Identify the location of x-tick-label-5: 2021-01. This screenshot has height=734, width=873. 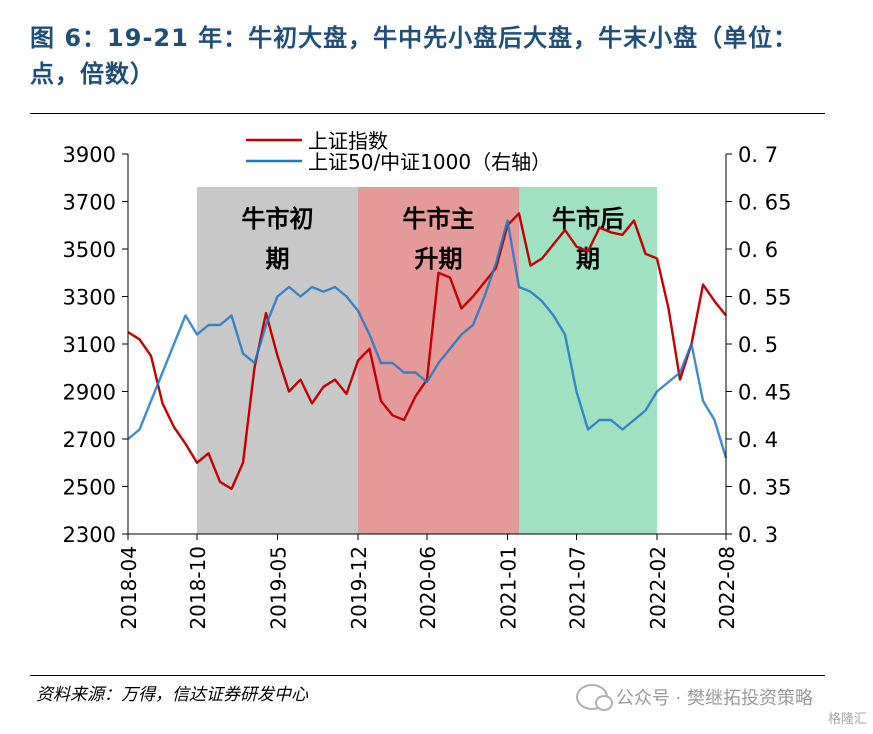
(509, 588).